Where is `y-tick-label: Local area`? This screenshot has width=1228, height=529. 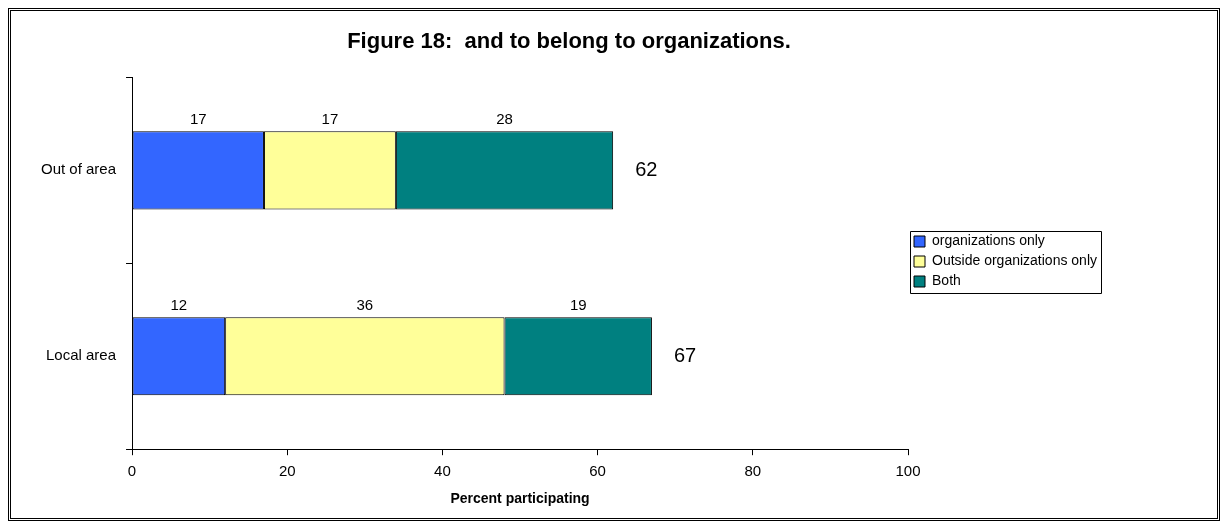 y-tick-label: Local area is located at coordinates (81, 355).